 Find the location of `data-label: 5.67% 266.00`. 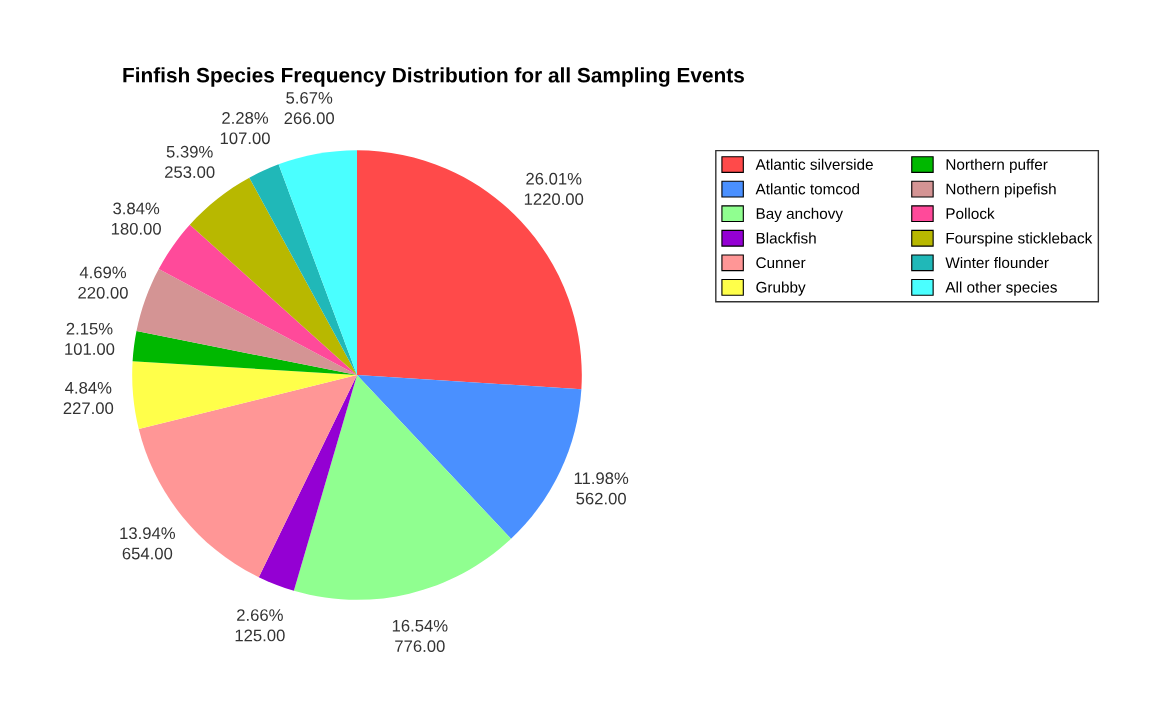

data-label: 5.67% 266.00 is located at coordinates (309, 108).